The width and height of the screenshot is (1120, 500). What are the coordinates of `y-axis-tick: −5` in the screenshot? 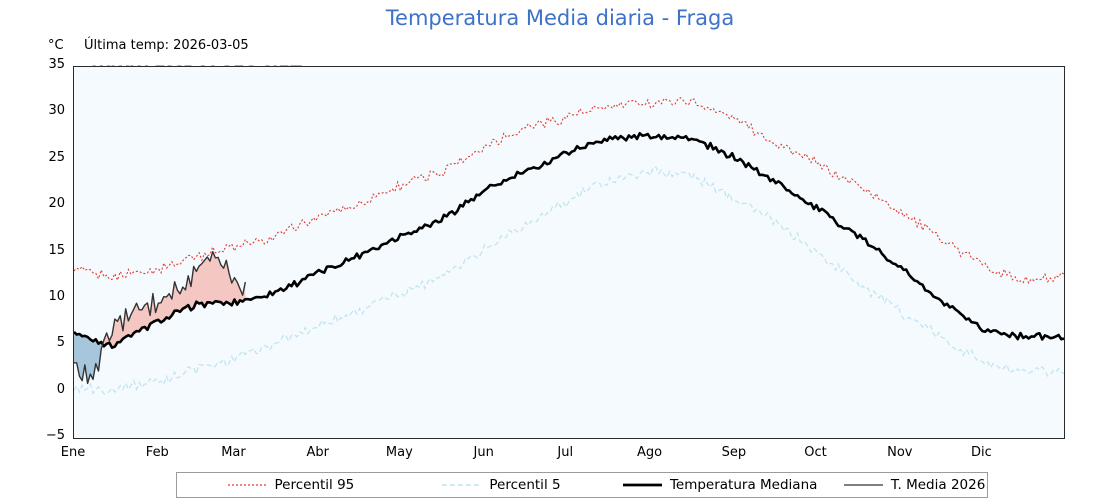 It's located at (55, 435).